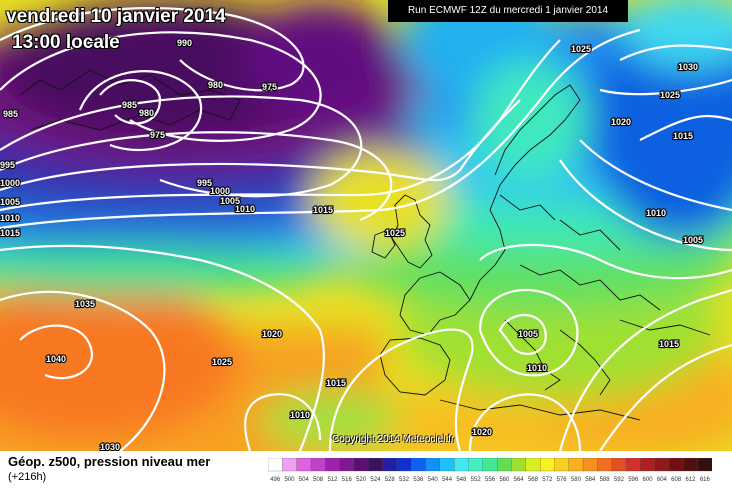  I want to click on legend-value: 584, so click(590, 480).